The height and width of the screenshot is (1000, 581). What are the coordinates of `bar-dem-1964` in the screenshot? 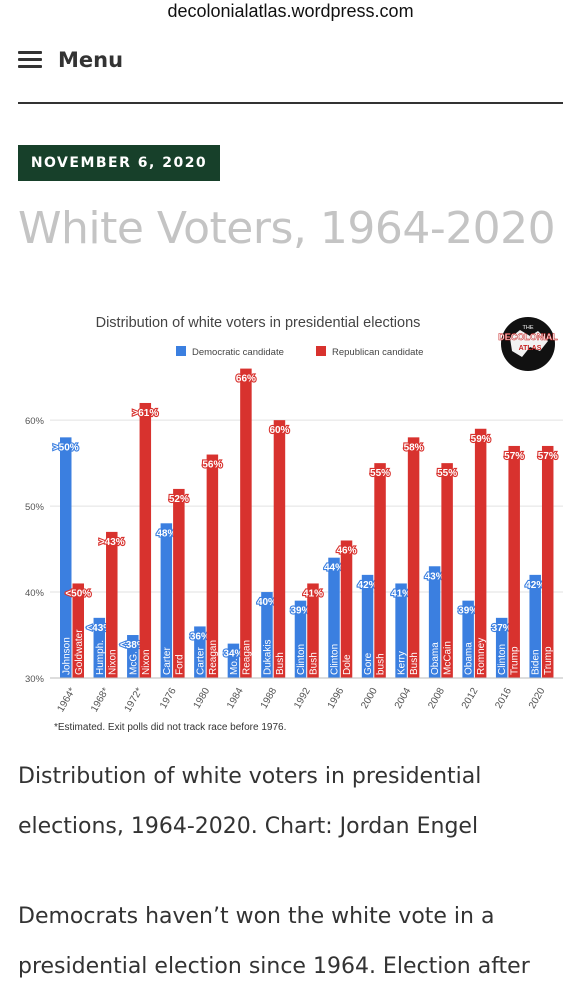 It's located at (66, 557).